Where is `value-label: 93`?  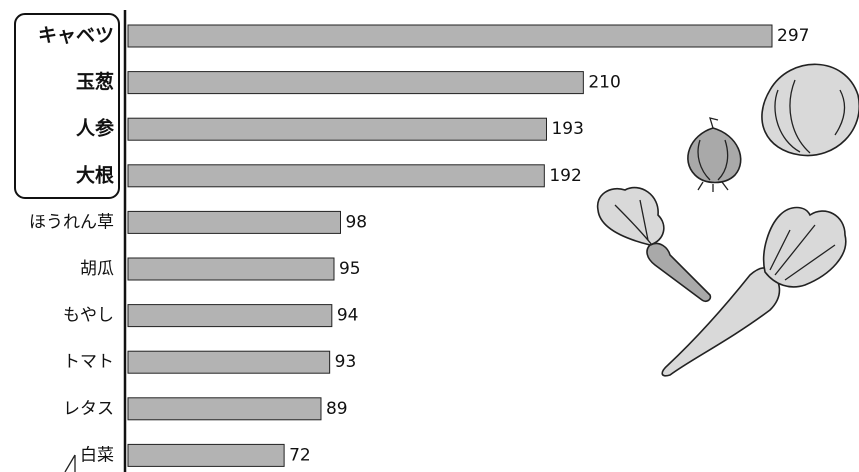
value-label: 93 is located at coordinates (346, 362).